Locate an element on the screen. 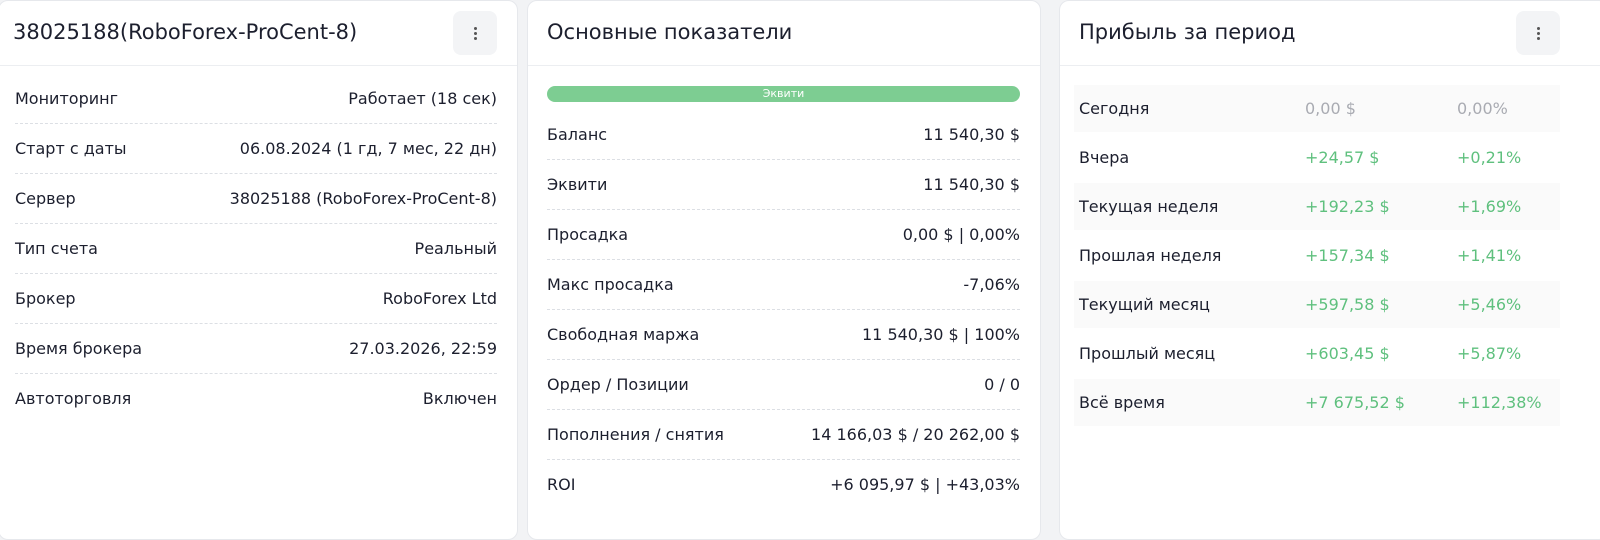  metric-row: Макс просадка -7,06% is located at coordinates (783, 284).